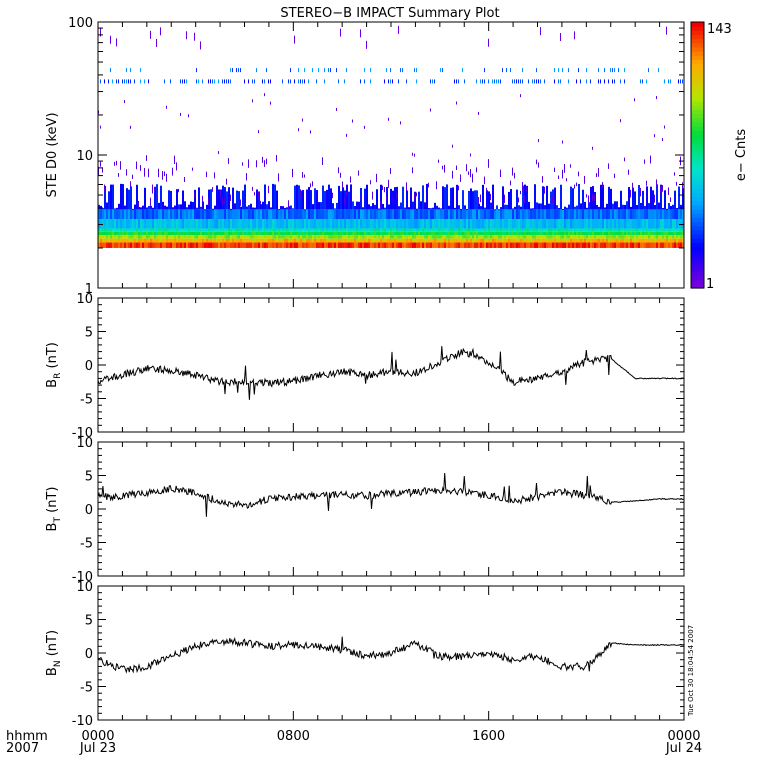 Image resolution: width=780 pixels, height=780 pixels. What do you see at coordinates (89, 289) in the screenshot?
I see `y-tick-label: 1` at bounding box center [89, 289].